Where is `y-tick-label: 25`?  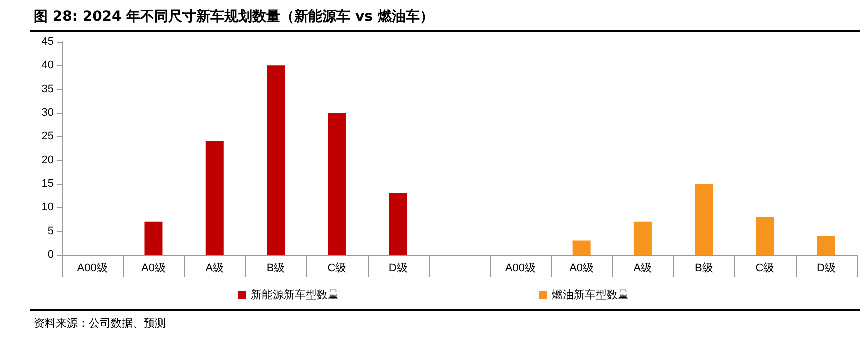 y-tick-label: 25 is located at coordinates (48, 136).